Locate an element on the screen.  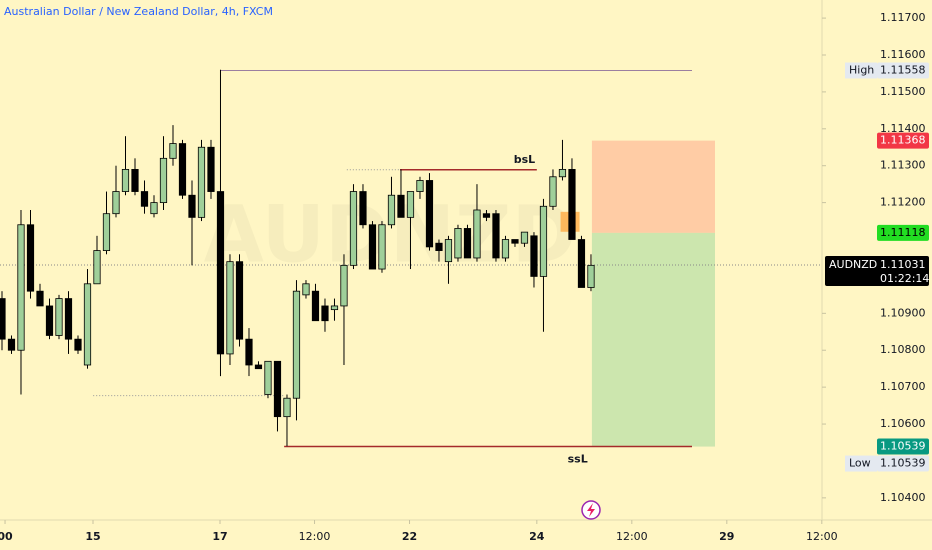
y-tick-label: 1.10700 is located at coordinates (903, 386).